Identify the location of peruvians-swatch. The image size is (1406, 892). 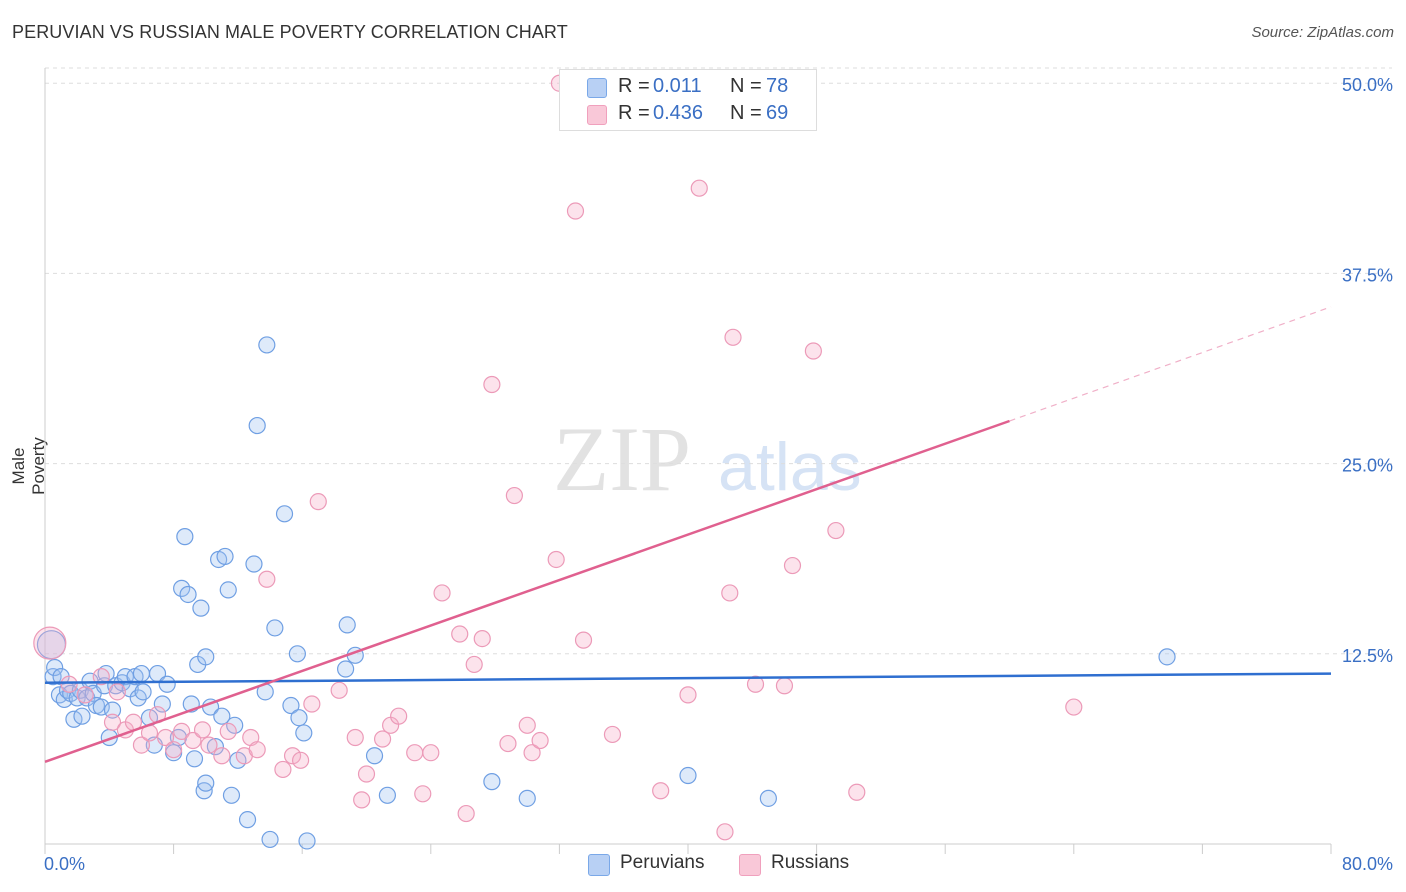
(599, 865).